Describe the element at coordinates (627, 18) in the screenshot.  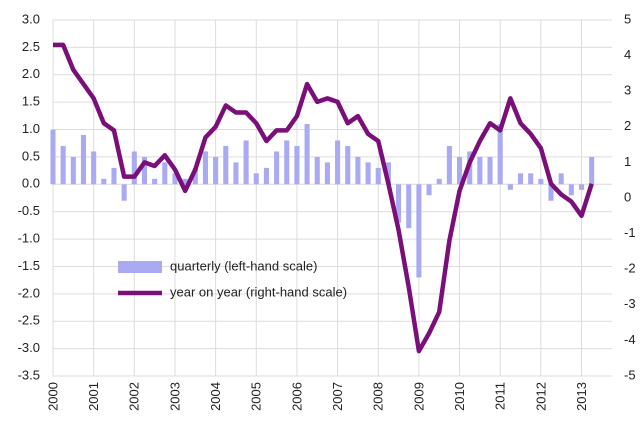
I see `y2-tick-label: 5` at that location.